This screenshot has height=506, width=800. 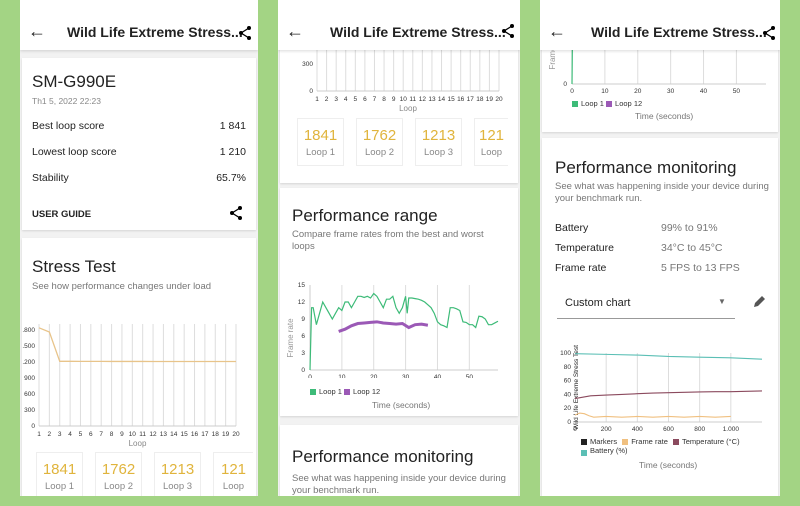 What do you see at coordinates (29, 378) in the screenshot?
I see `y-tick-label: 900` at bounding box center [29, 378].